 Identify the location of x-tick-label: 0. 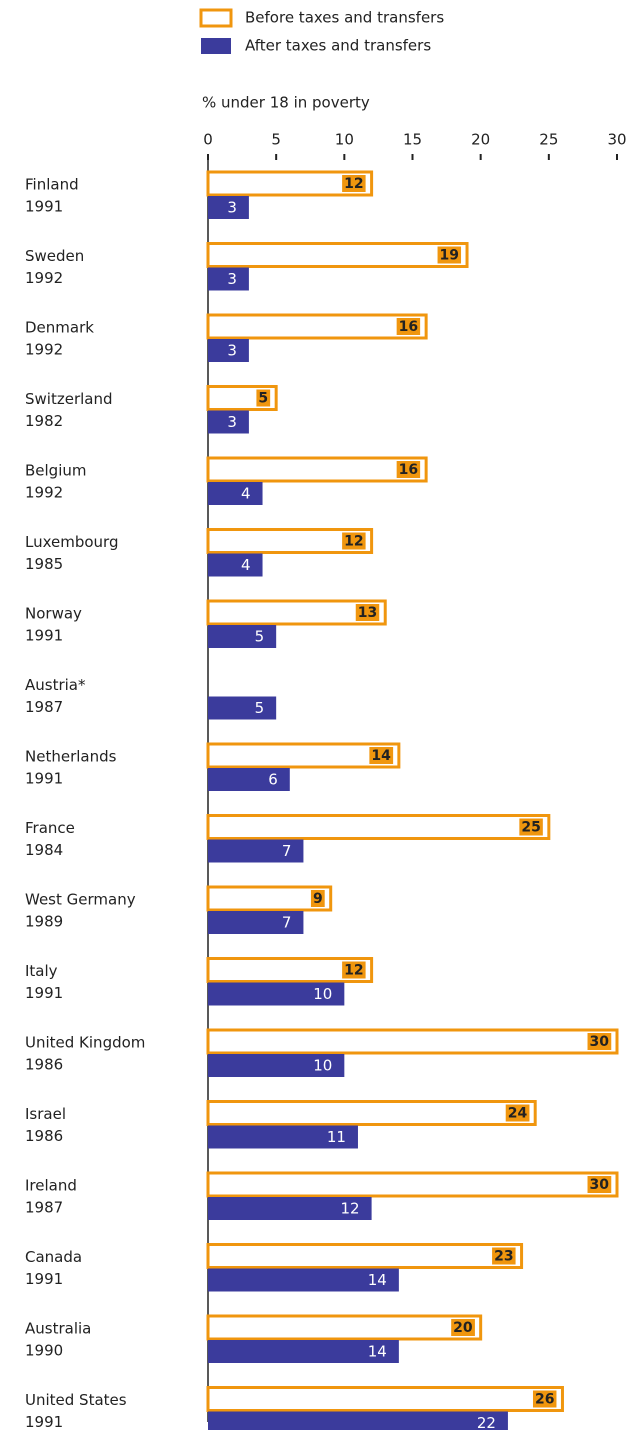
(208, 140).